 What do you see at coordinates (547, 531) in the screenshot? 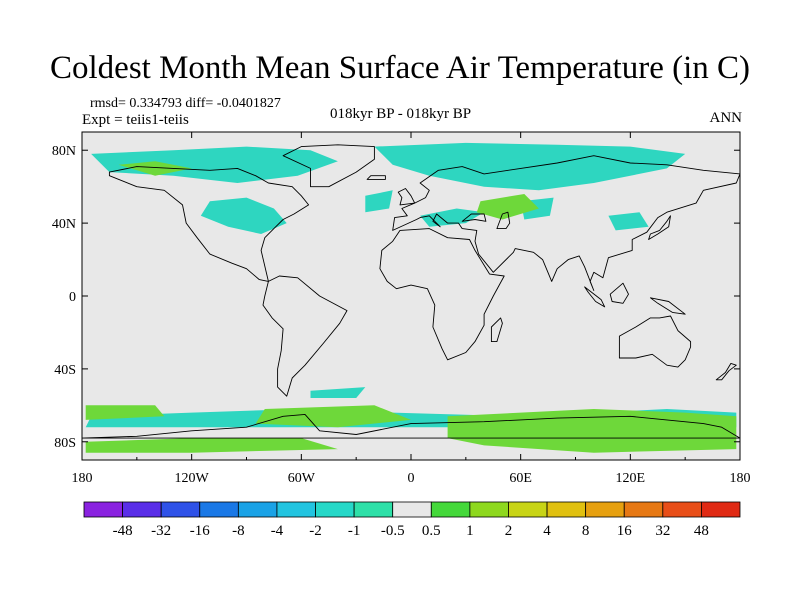
I see `colorbar-label: 4` at bounding box center [547, 531].